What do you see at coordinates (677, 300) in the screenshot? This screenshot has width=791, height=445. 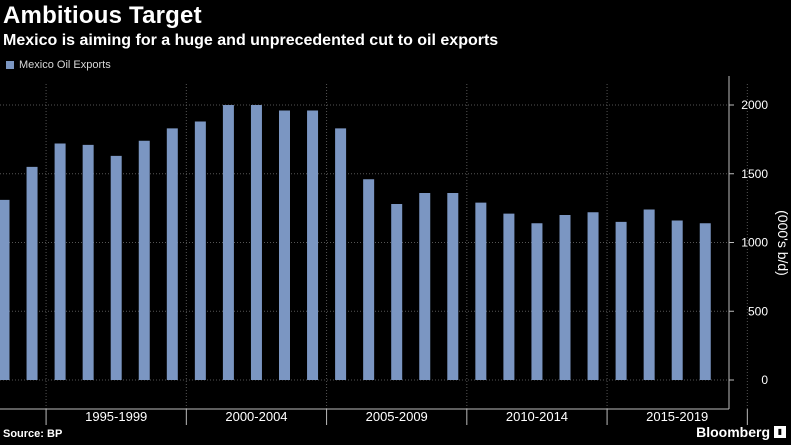 I see `bar-2017` at bounding box center [677, 300].